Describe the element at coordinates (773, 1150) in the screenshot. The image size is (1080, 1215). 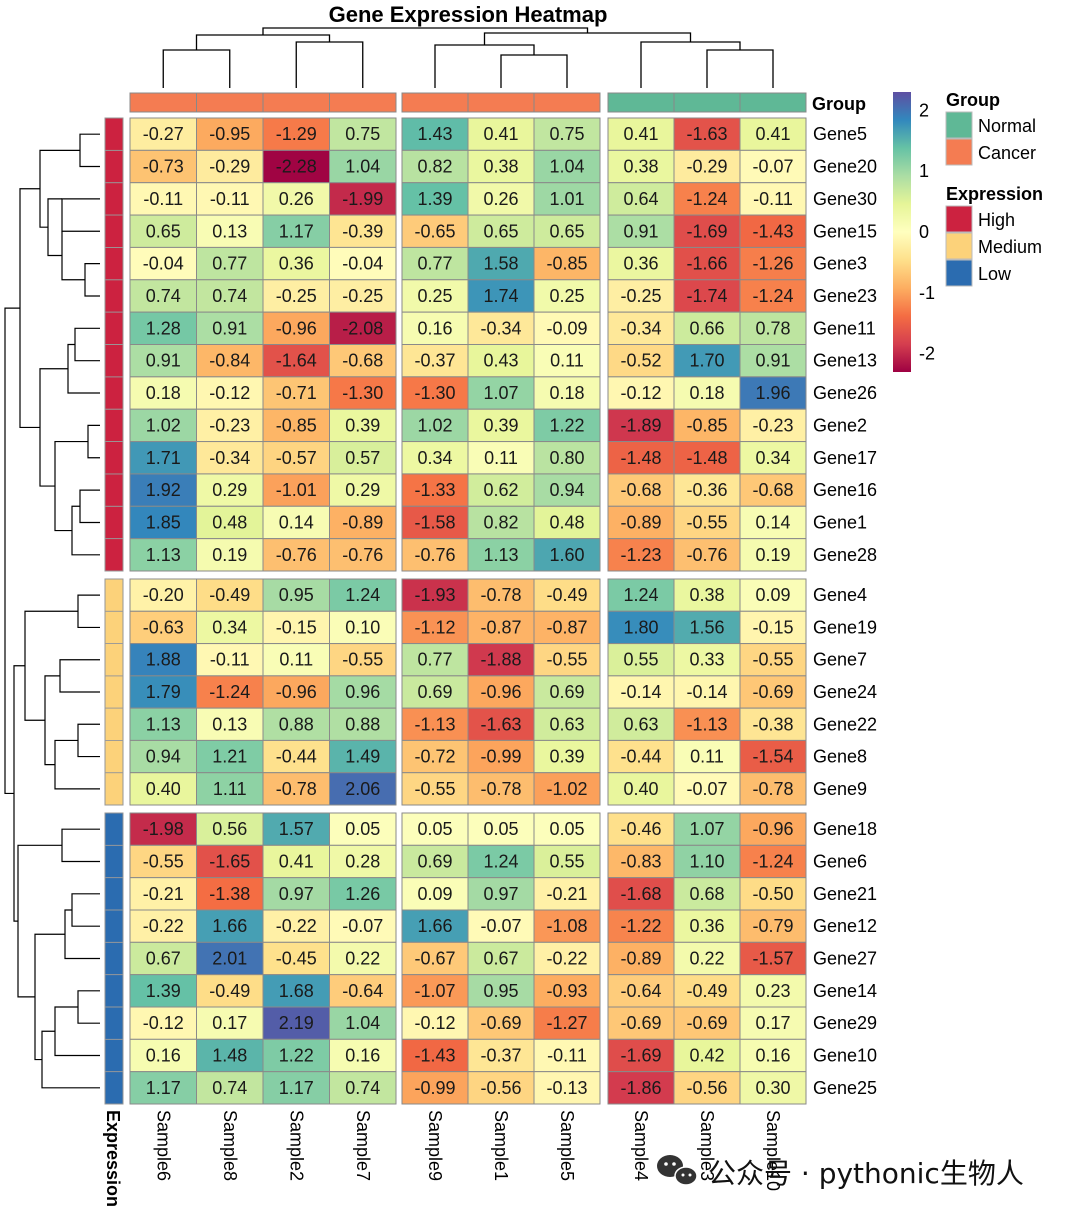
I see `column-label: Sample10` at that location.